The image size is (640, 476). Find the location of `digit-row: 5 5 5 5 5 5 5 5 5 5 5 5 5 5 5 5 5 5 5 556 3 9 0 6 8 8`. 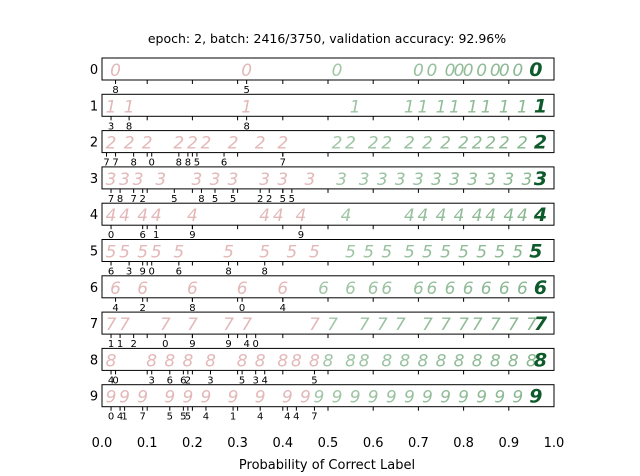

digit-row: 5 5 5 5 5 5 5 5 5 5 5 5 5 5 5 5 5 5 5 556 3 9 0 6 8 8 is located at coordinates (322, 258).